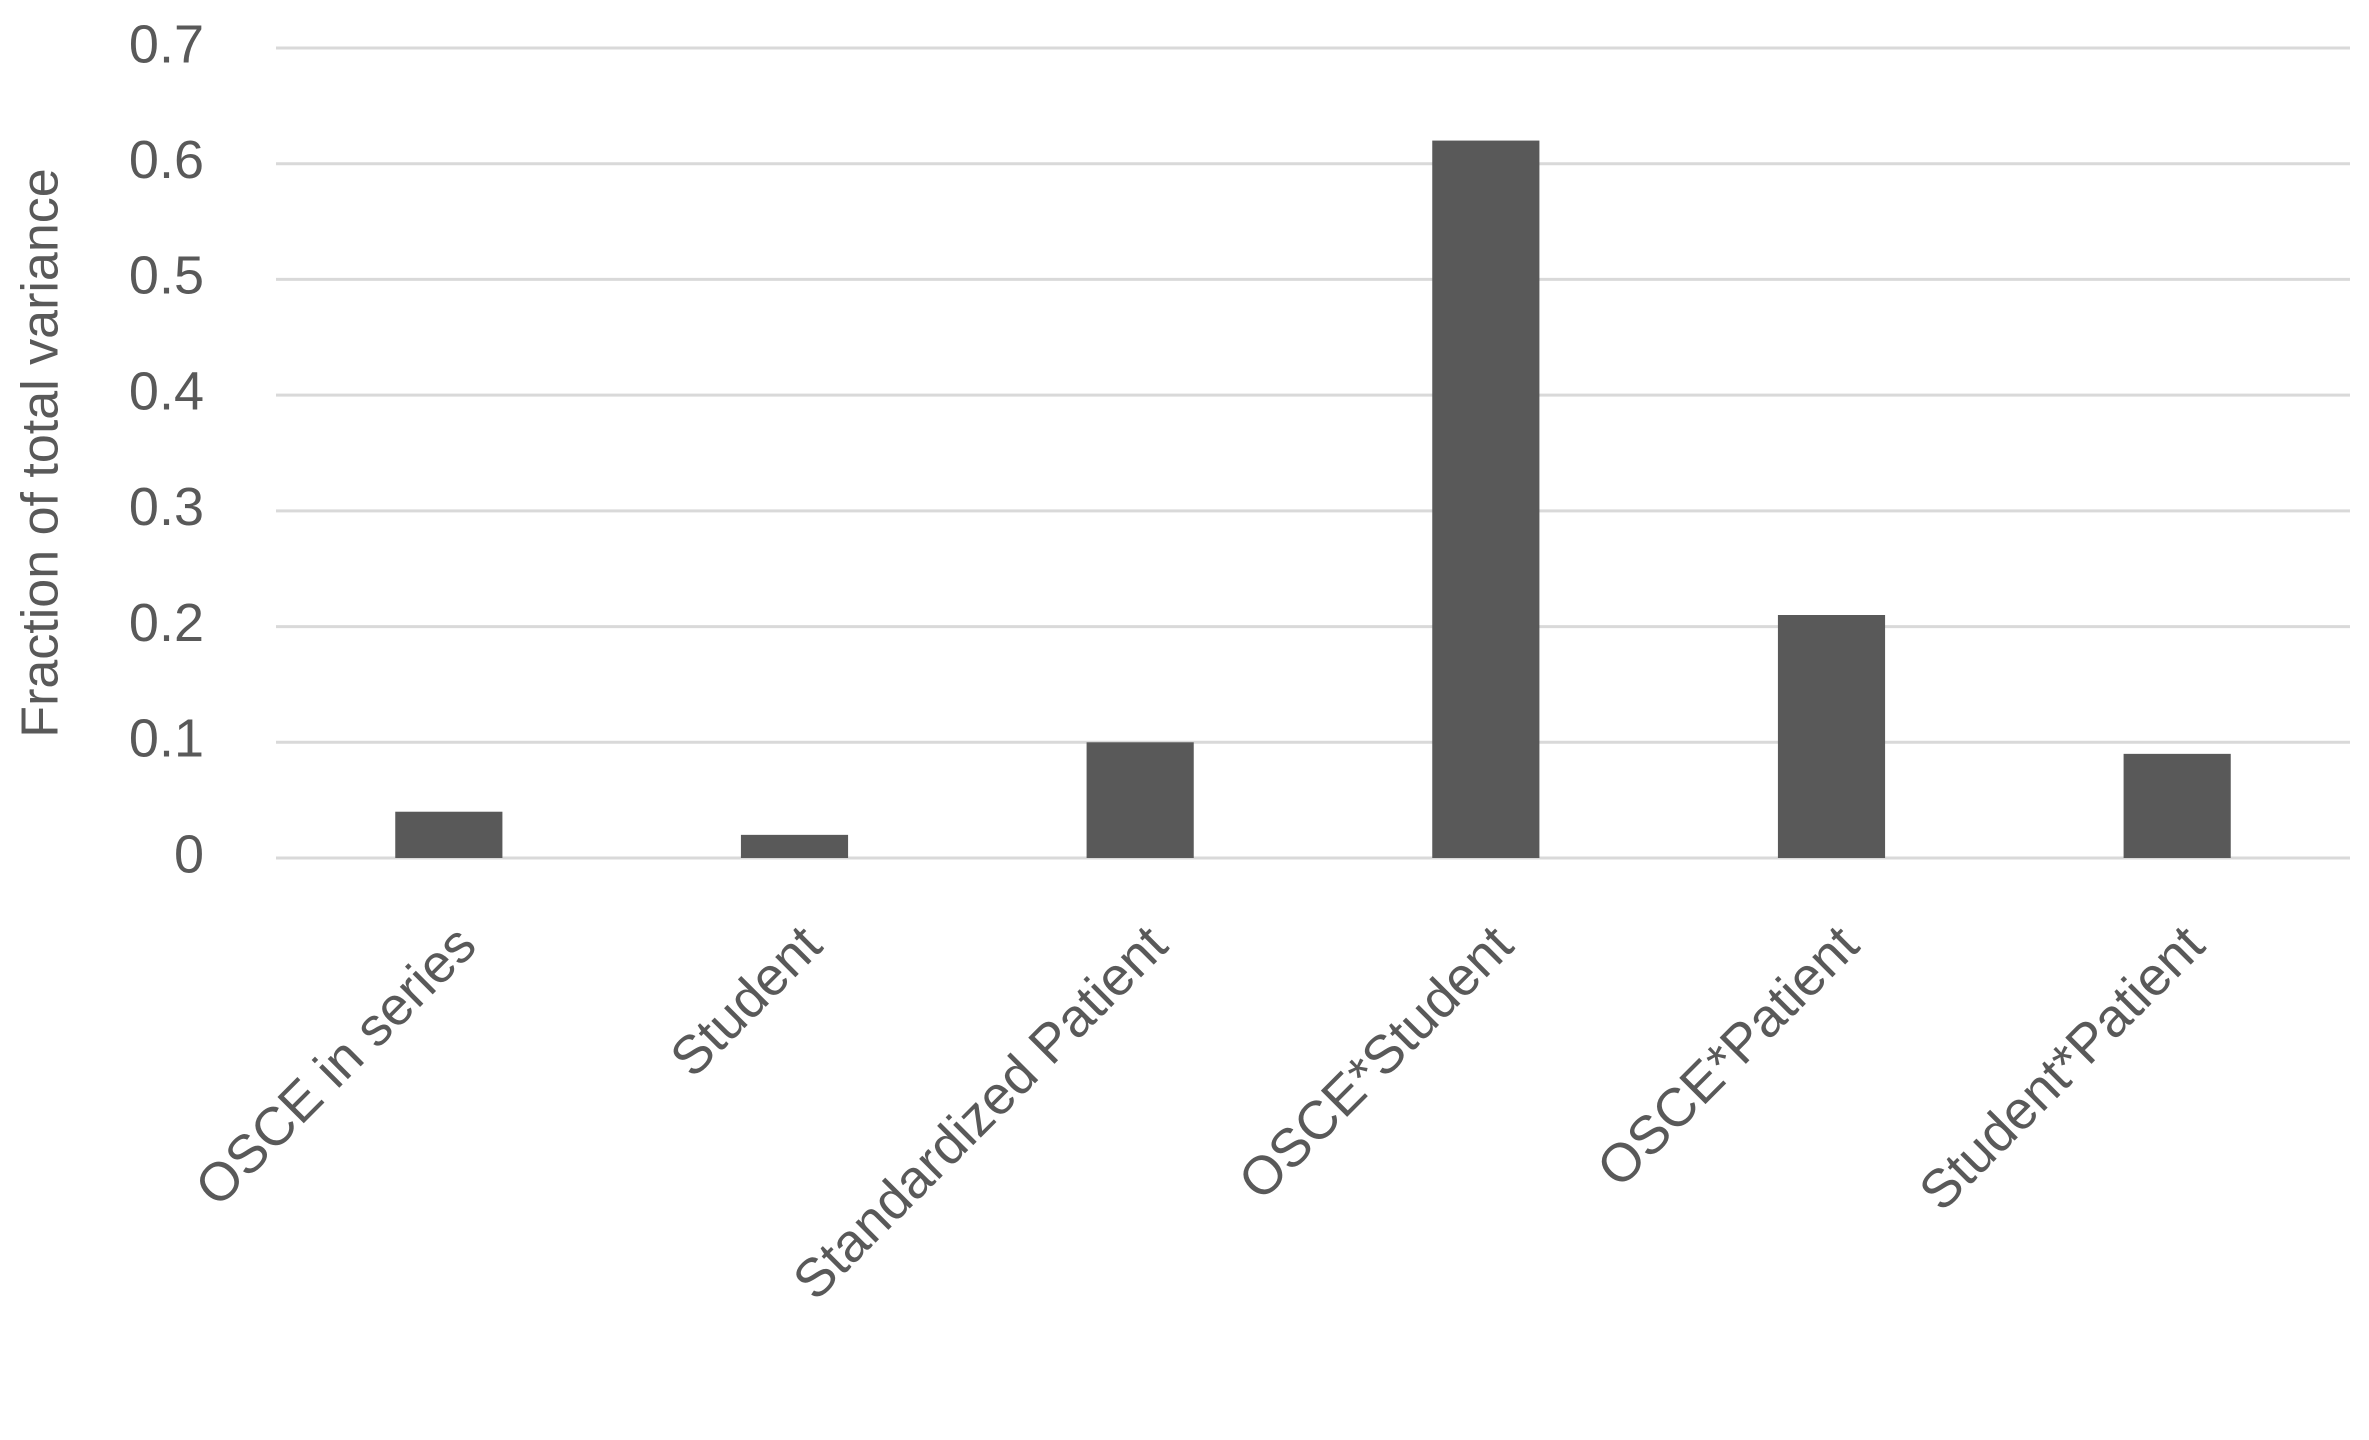 This screenshot has width=2369, height=1440. I want to click on x-tick-label: Student*Patient, so click(2062, 1068).